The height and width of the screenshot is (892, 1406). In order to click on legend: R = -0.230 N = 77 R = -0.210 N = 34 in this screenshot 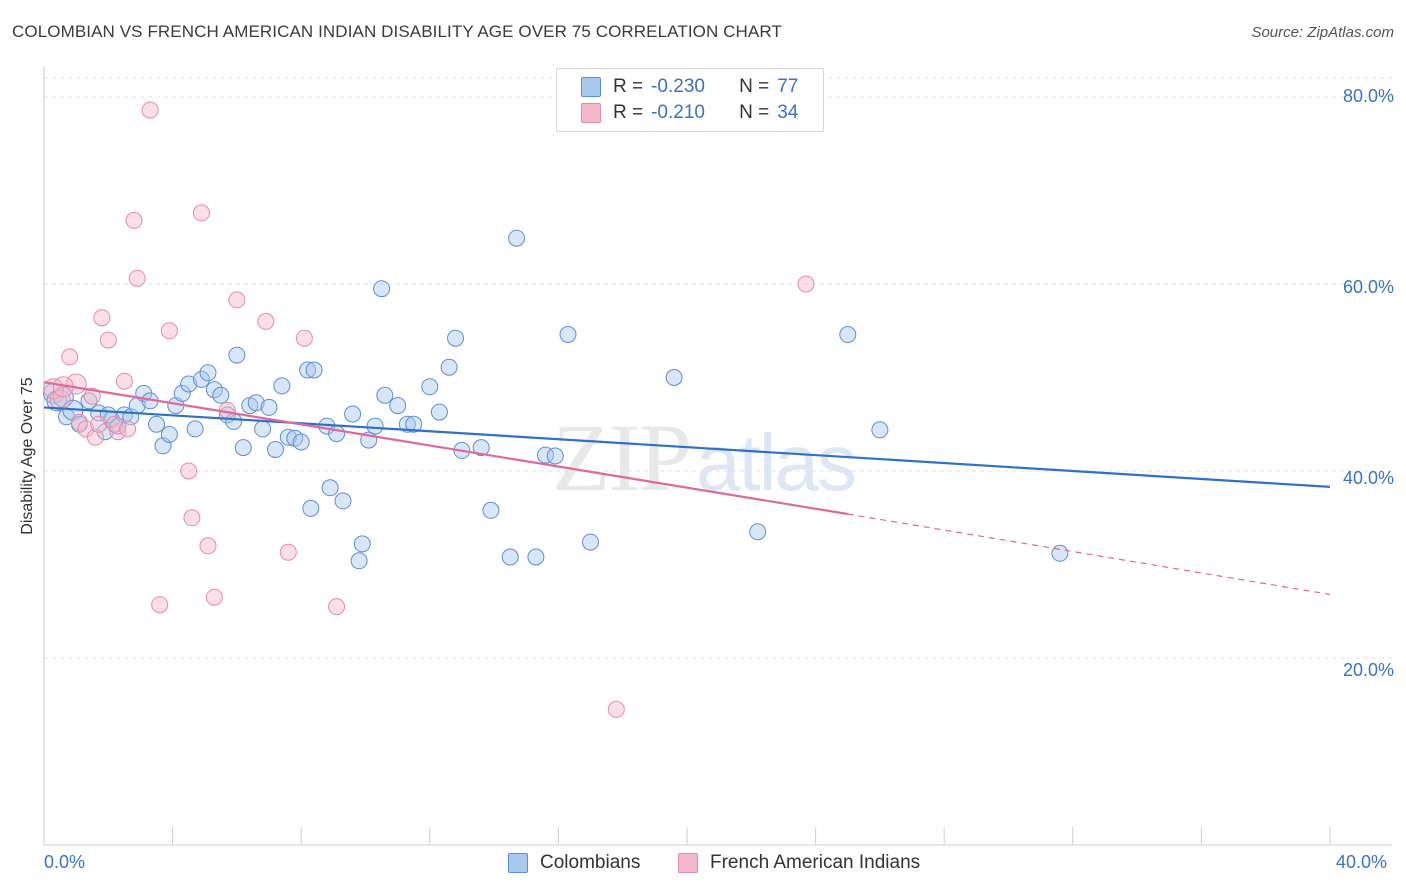, I will do `click(690, 100)`.